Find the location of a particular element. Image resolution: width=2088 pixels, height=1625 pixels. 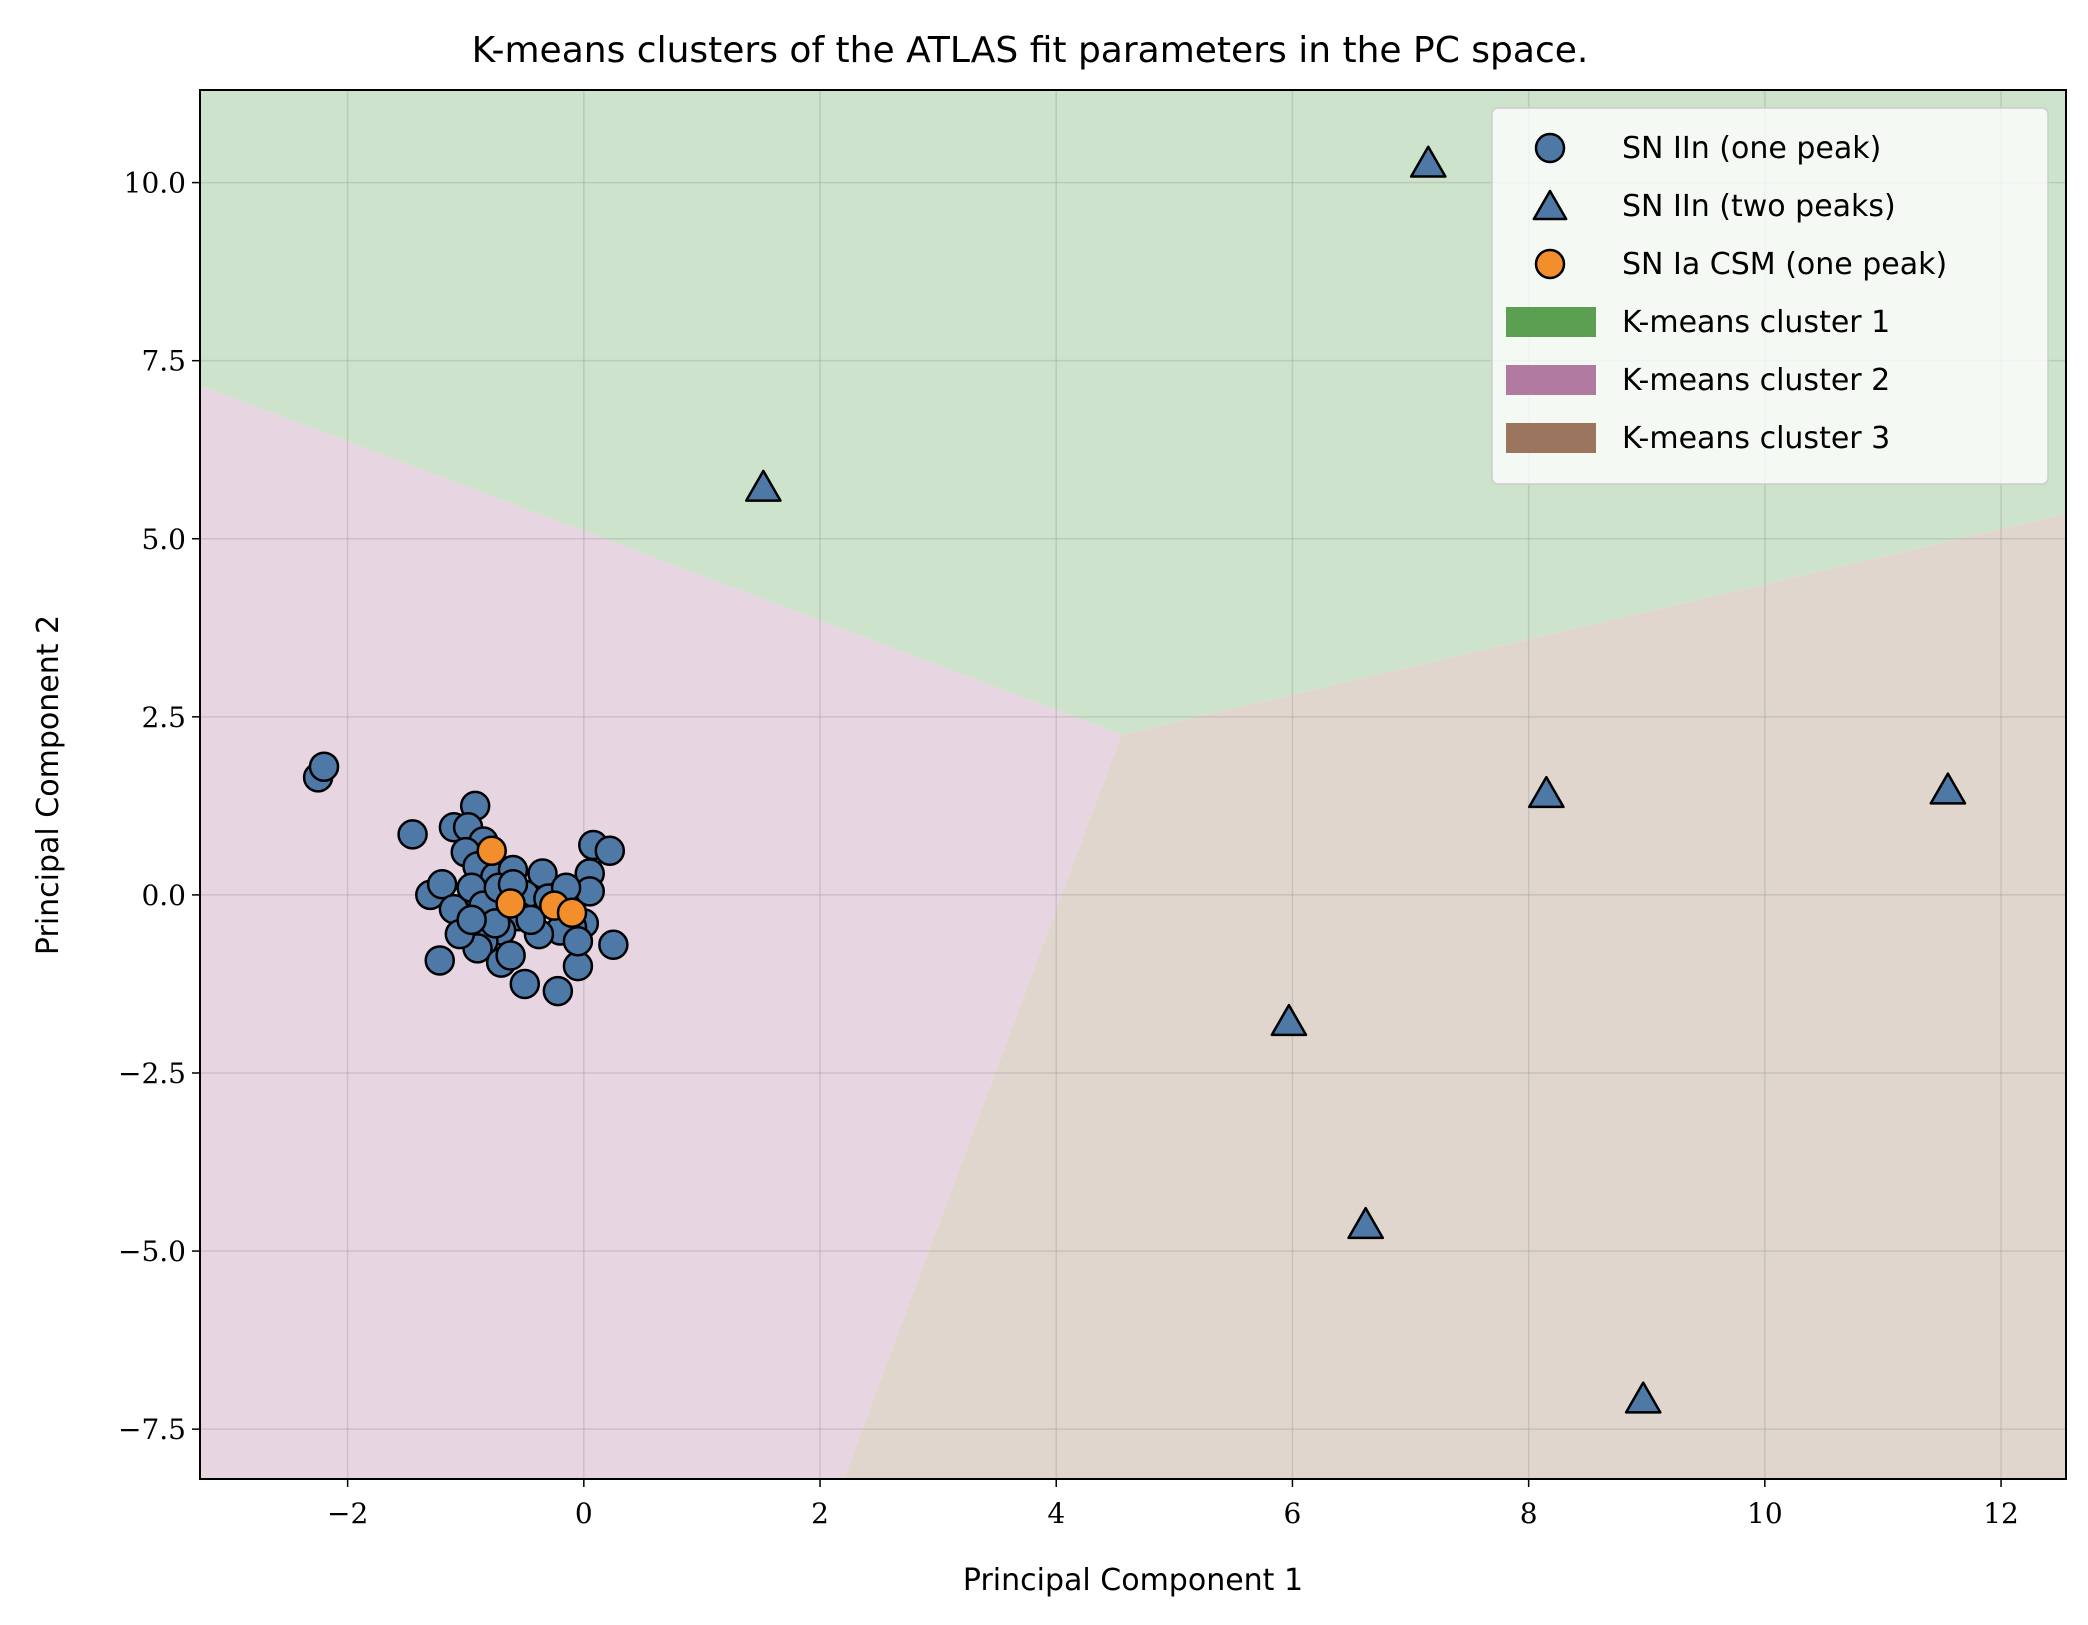

y-tick-label: −2.5 is located at coordinates (152, 1073).